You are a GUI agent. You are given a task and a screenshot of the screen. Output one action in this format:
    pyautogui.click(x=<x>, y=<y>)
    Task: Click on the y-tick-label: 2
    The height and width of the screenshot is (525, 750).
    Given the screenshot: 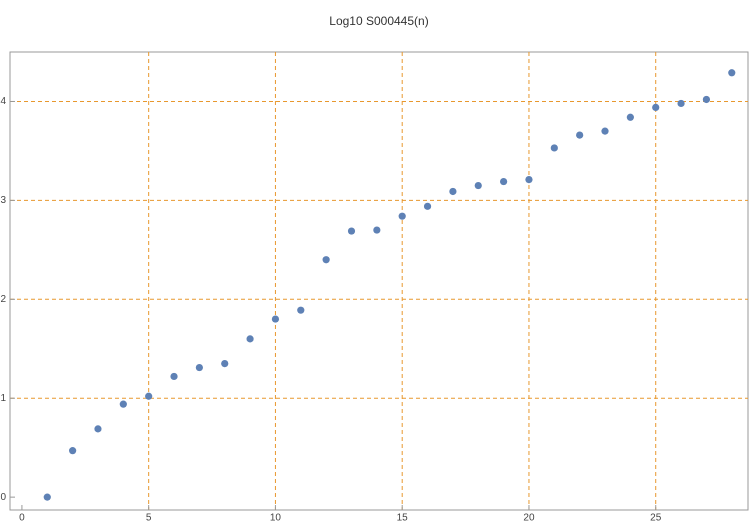 What is the action you would take?
    pyautogui.click(x=3, y=299)
    